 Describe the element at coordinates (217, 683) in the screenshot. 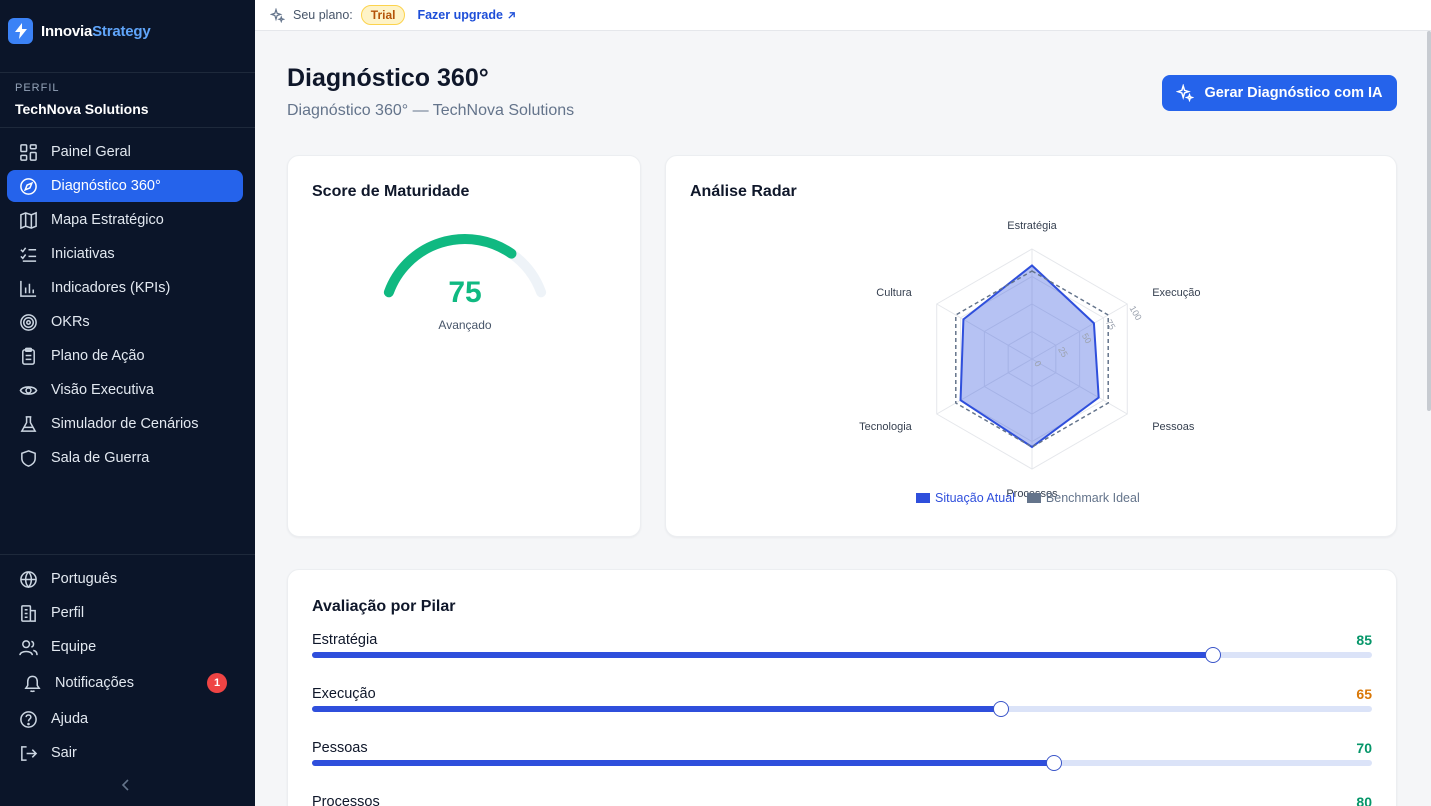

I see `notification-badge: 1` at that location.